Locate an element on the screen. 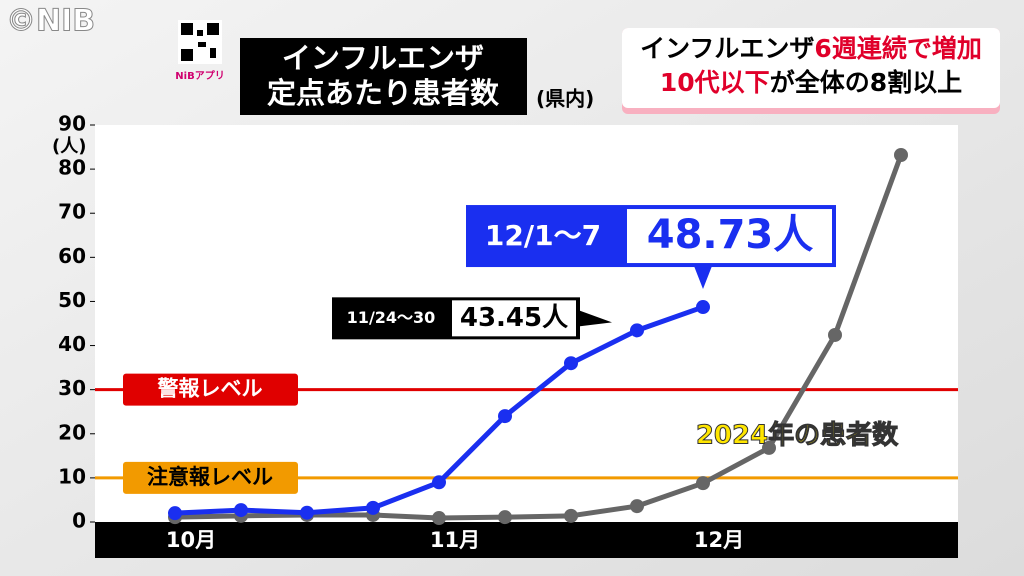 The width and height of the screenshot is (1024, 576). x-tick-label: 11月 is located at coordinates (455, 540).